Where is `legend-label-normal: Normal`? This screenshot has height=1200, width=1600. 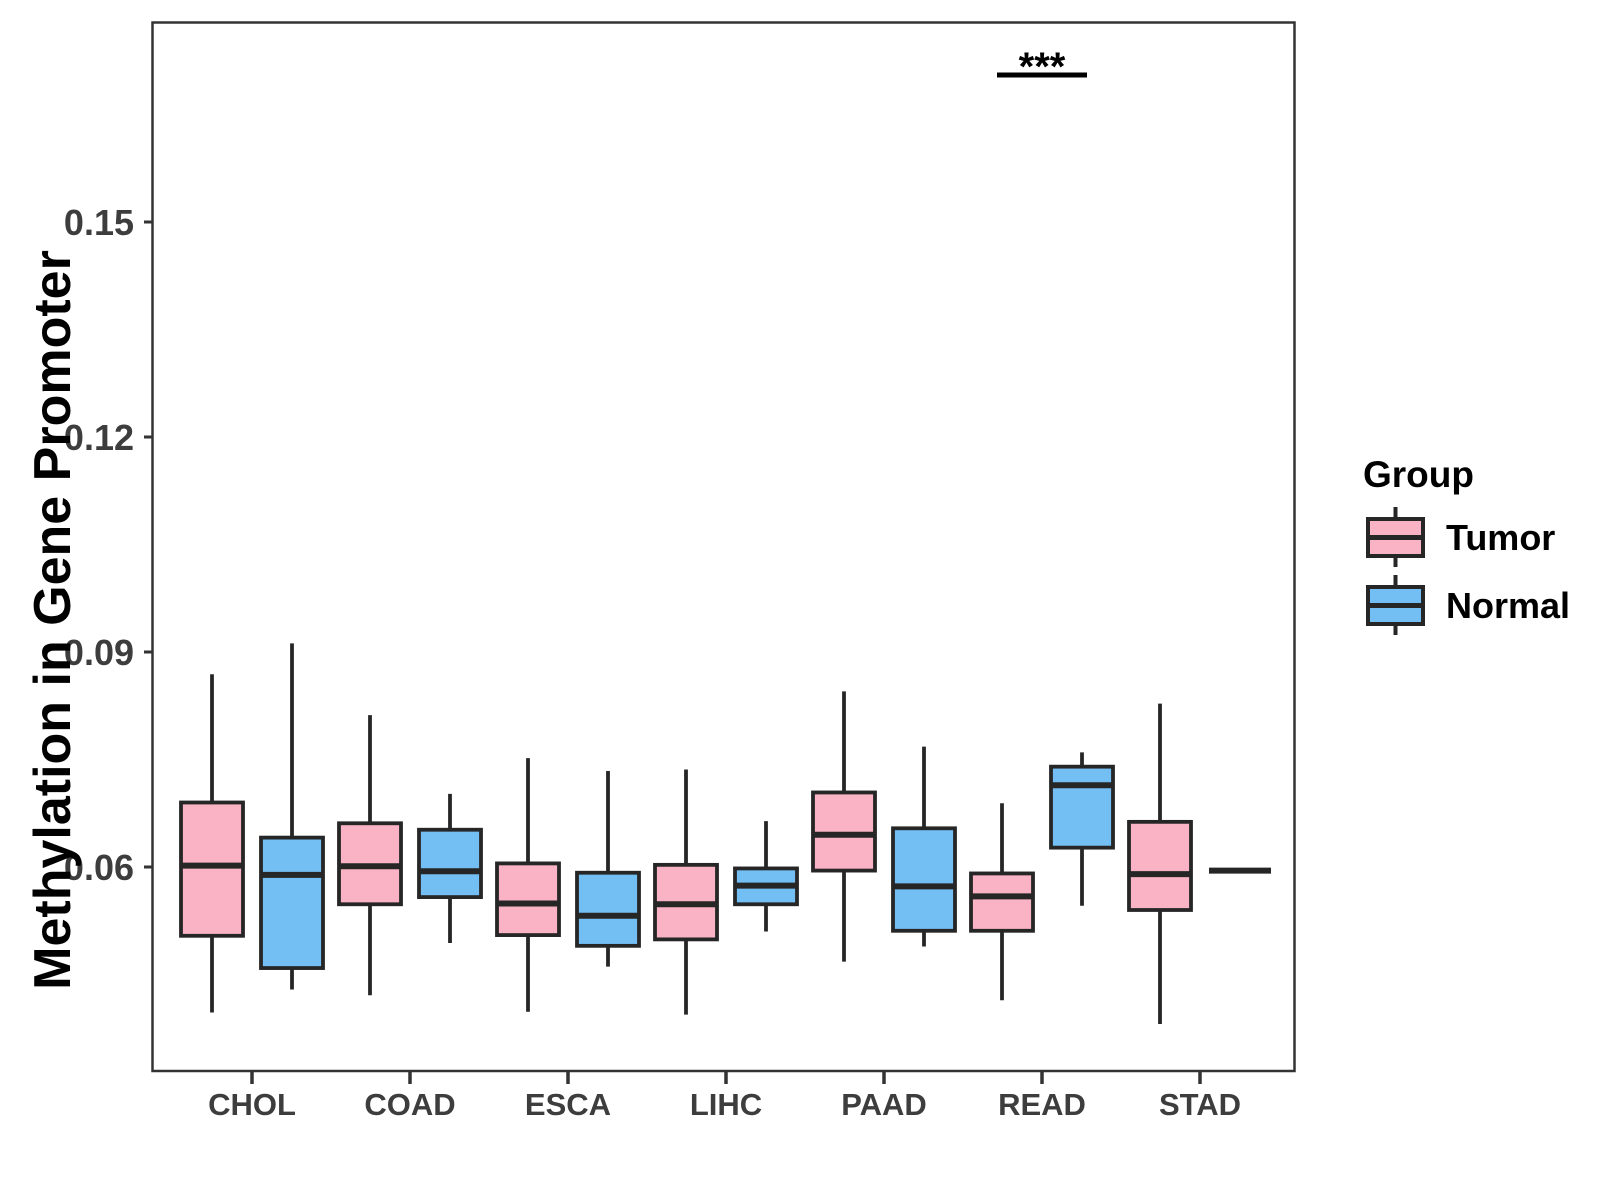 legend-label-normal: Normal is located at coordinates (1508, 605).